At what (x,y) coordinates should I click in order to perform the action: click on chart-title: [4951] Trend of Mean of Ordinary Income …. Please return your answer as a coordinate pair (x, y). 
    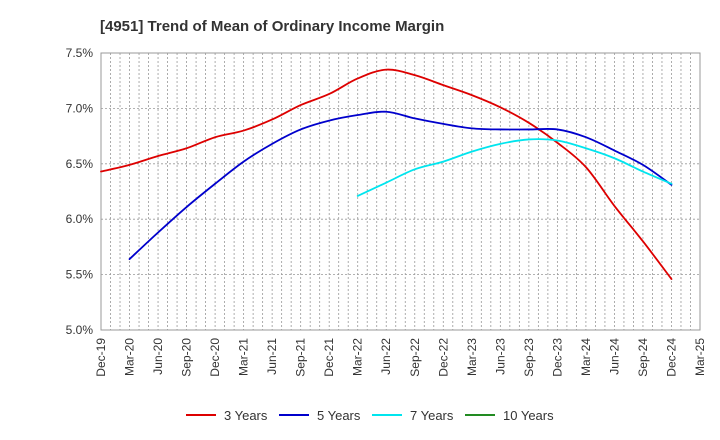
    Looking at the image, I should click on (272, 26).